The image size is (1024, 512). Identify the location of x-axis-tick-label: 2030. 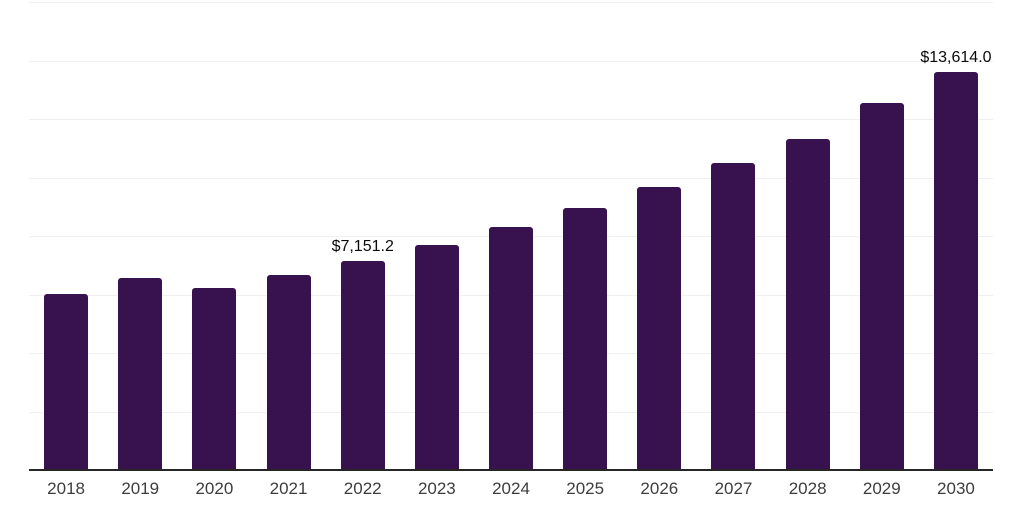
(956, 488).